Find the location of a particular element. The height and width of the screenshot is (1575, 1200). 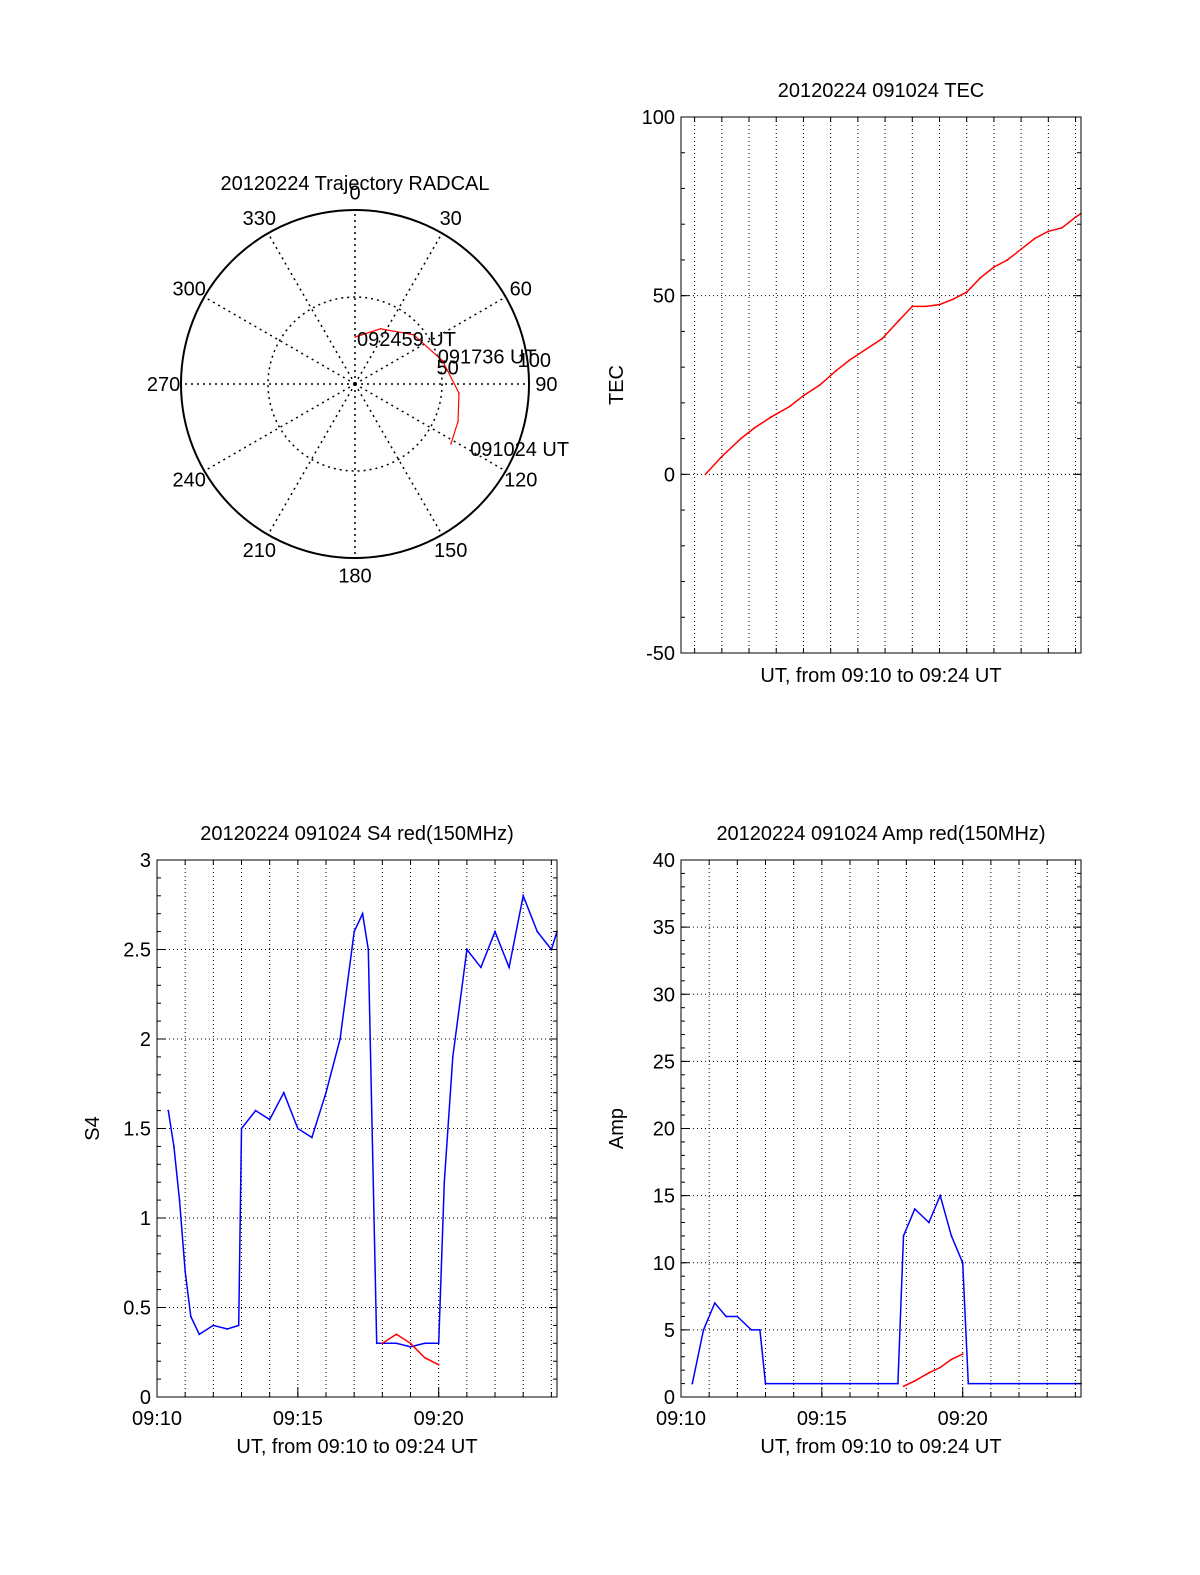

y-tick-label: 30 is located at coordinates (664, 995).